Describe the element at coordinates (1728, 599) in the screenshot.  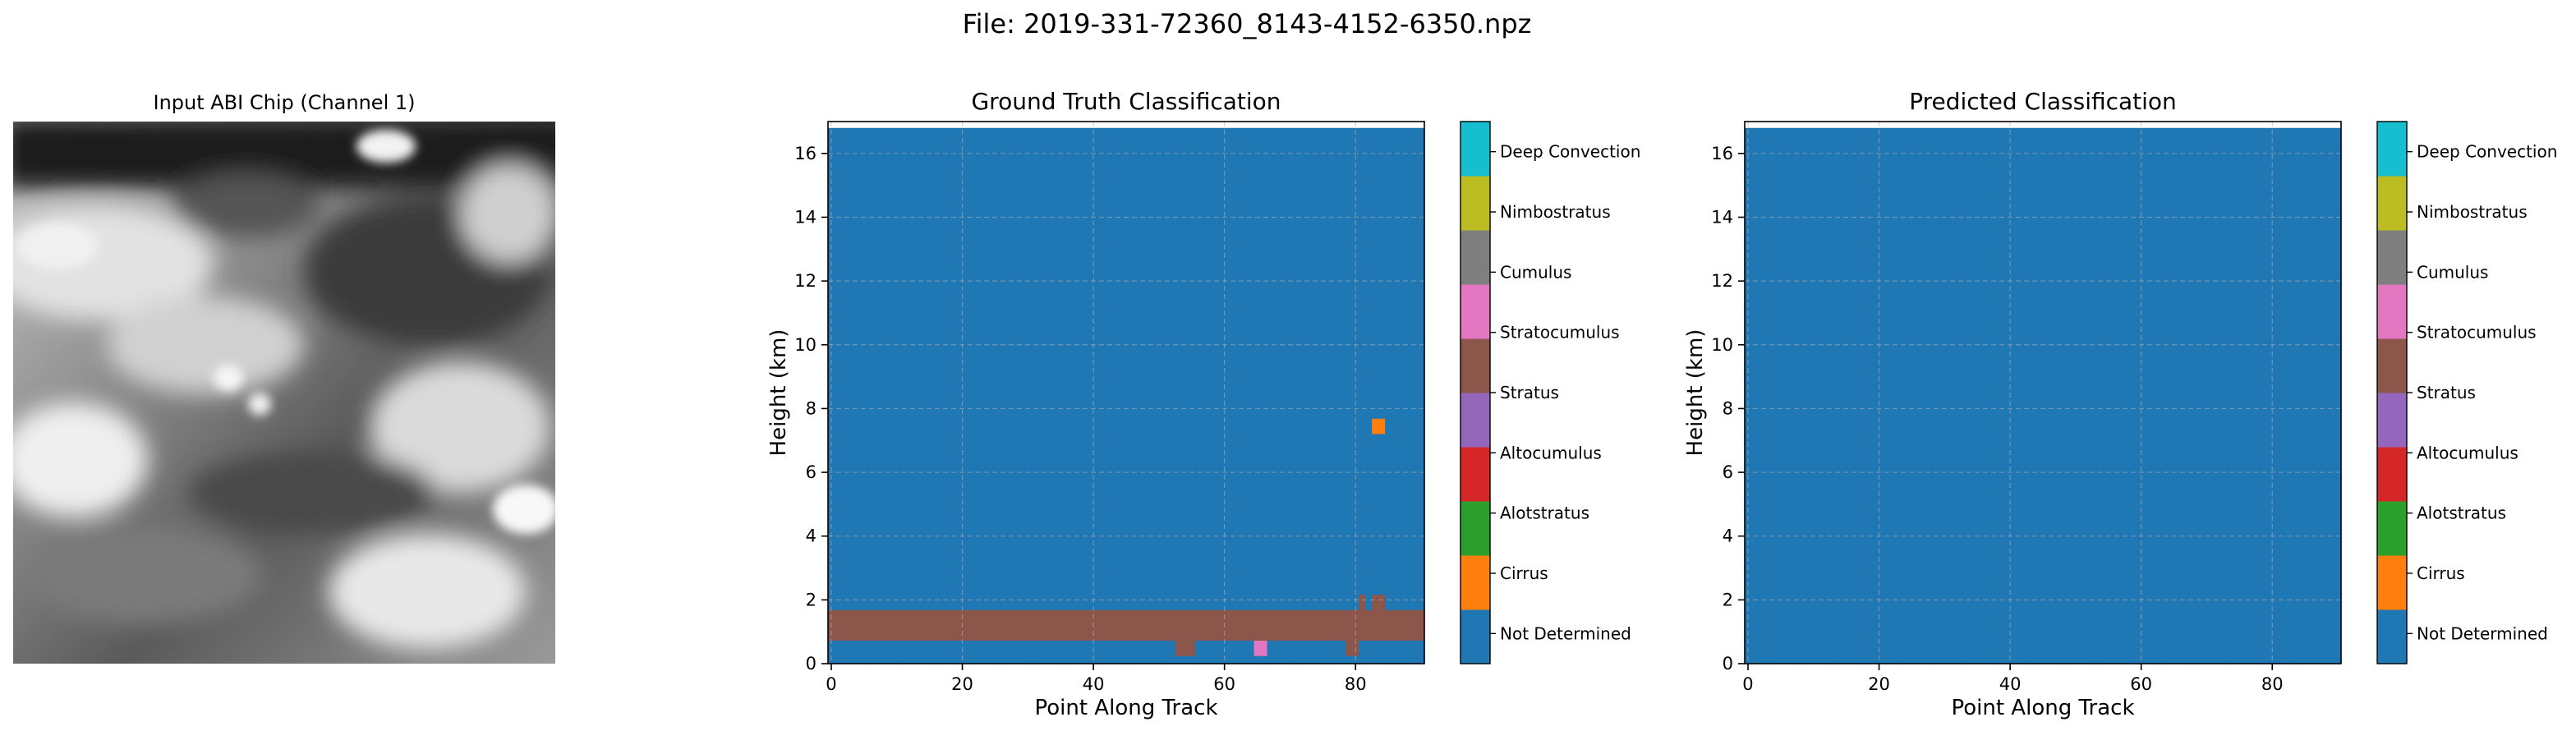
I see `predicted-y-tick-label: 2` at that location.